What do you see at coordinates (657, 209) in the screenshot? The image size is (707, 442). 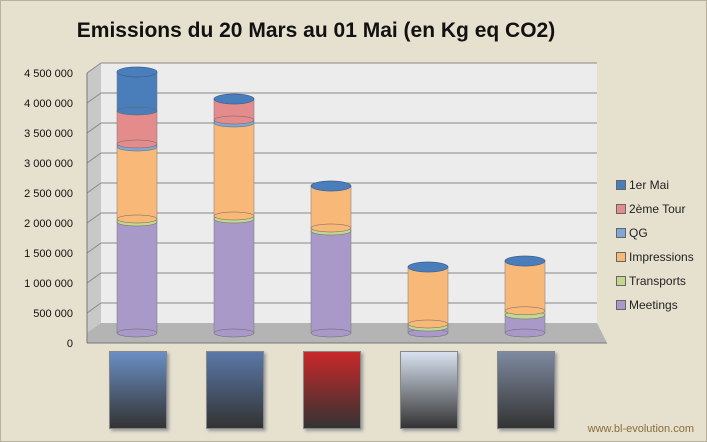 I see `legend-label: 2ème Tour` at bounding box center [657, 209].